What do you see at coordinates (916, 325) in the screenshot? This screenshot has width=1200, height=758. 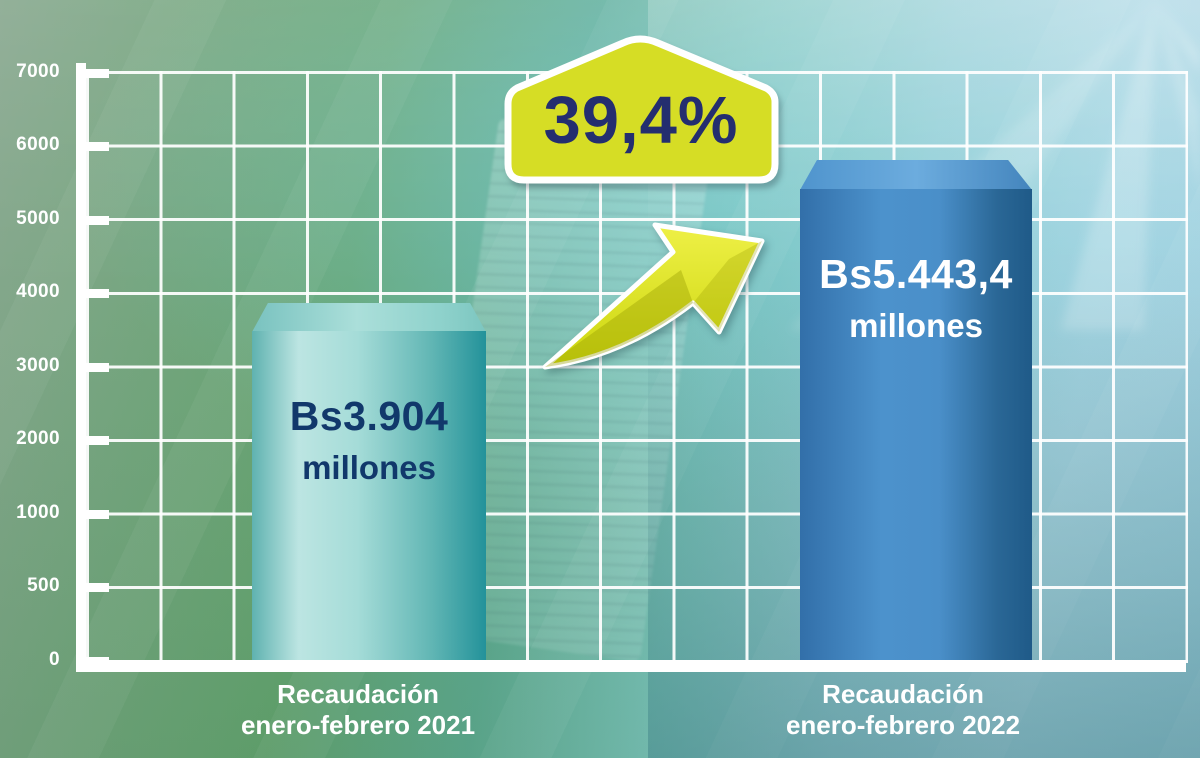 I see `bar-2022-value-sublabel: millones` at bounding box center [916, 325].